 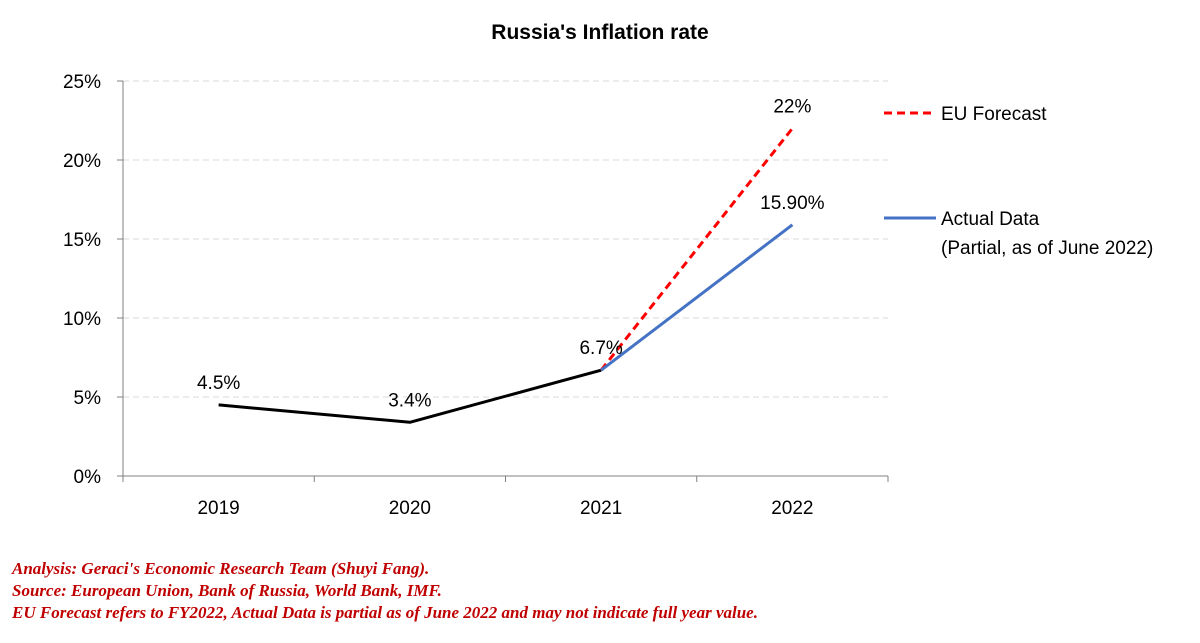 I want to click on chart-title: Russia's Inflation rate, so click(x=599, y=32).